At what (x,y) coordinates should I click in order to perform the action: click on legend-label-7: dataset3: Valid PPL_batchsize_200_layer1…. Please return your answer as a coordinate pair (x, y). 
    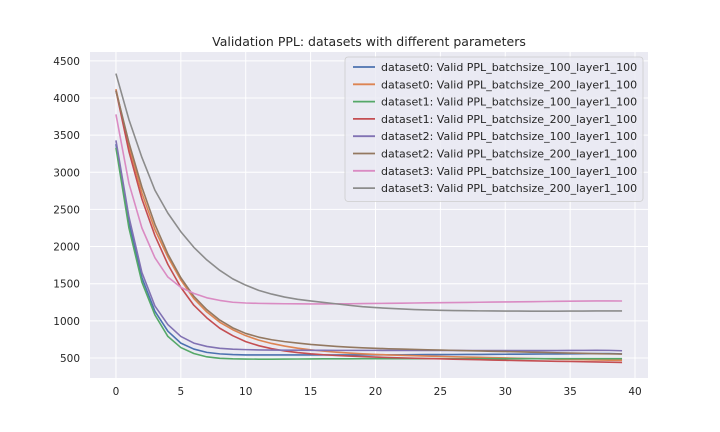
    Looking at the image, I should click on (509, 188).